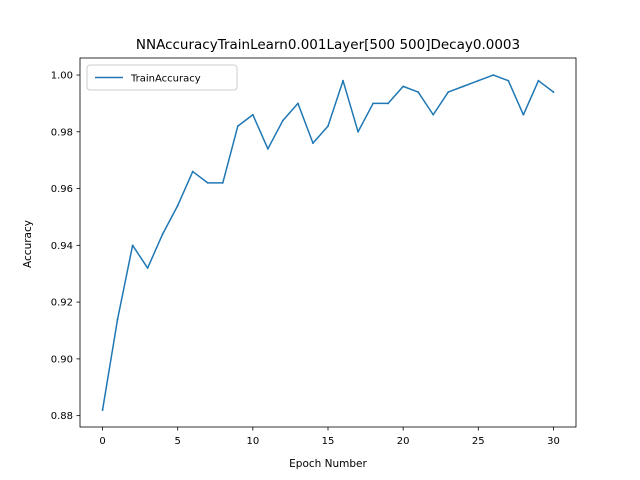 The height and width of the screenshot is (480, 640). I want to click on y-tick-label: 0.96, so click(62, 189).